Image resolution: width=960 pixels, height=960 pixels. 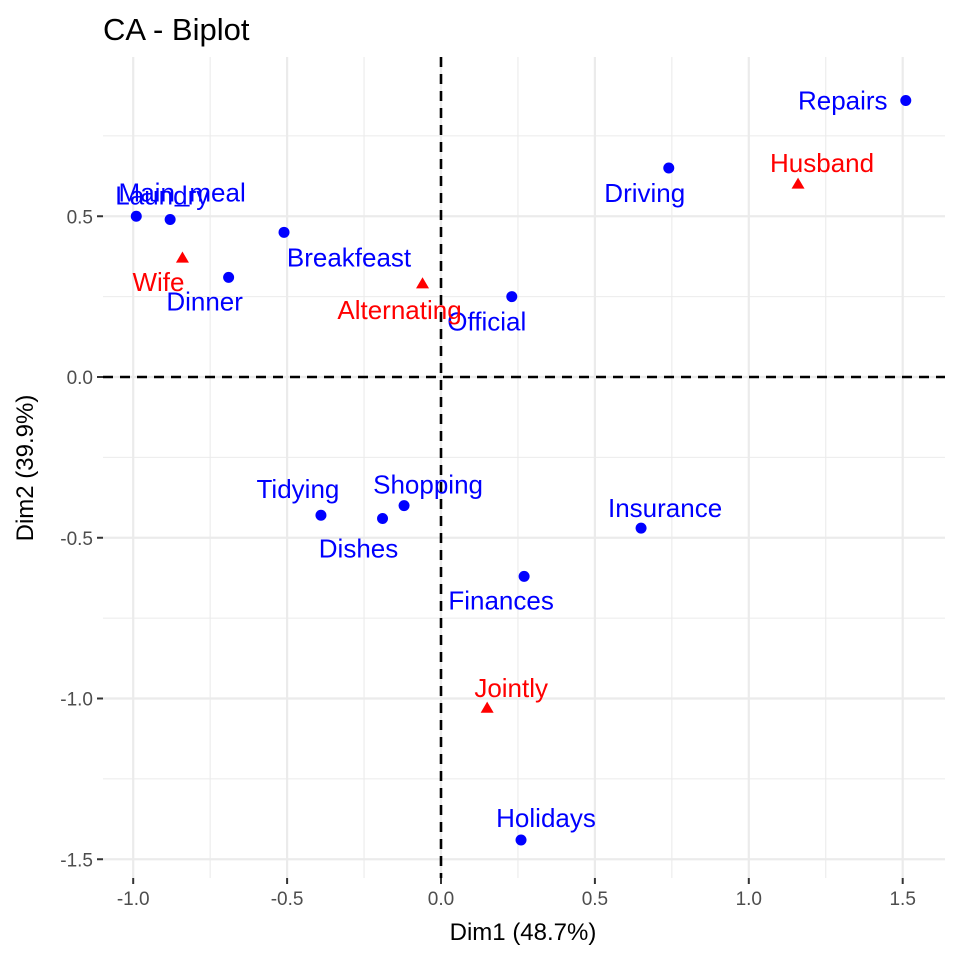 I want to click on x-tick-label: -0.5, so click(x=287, y=899).